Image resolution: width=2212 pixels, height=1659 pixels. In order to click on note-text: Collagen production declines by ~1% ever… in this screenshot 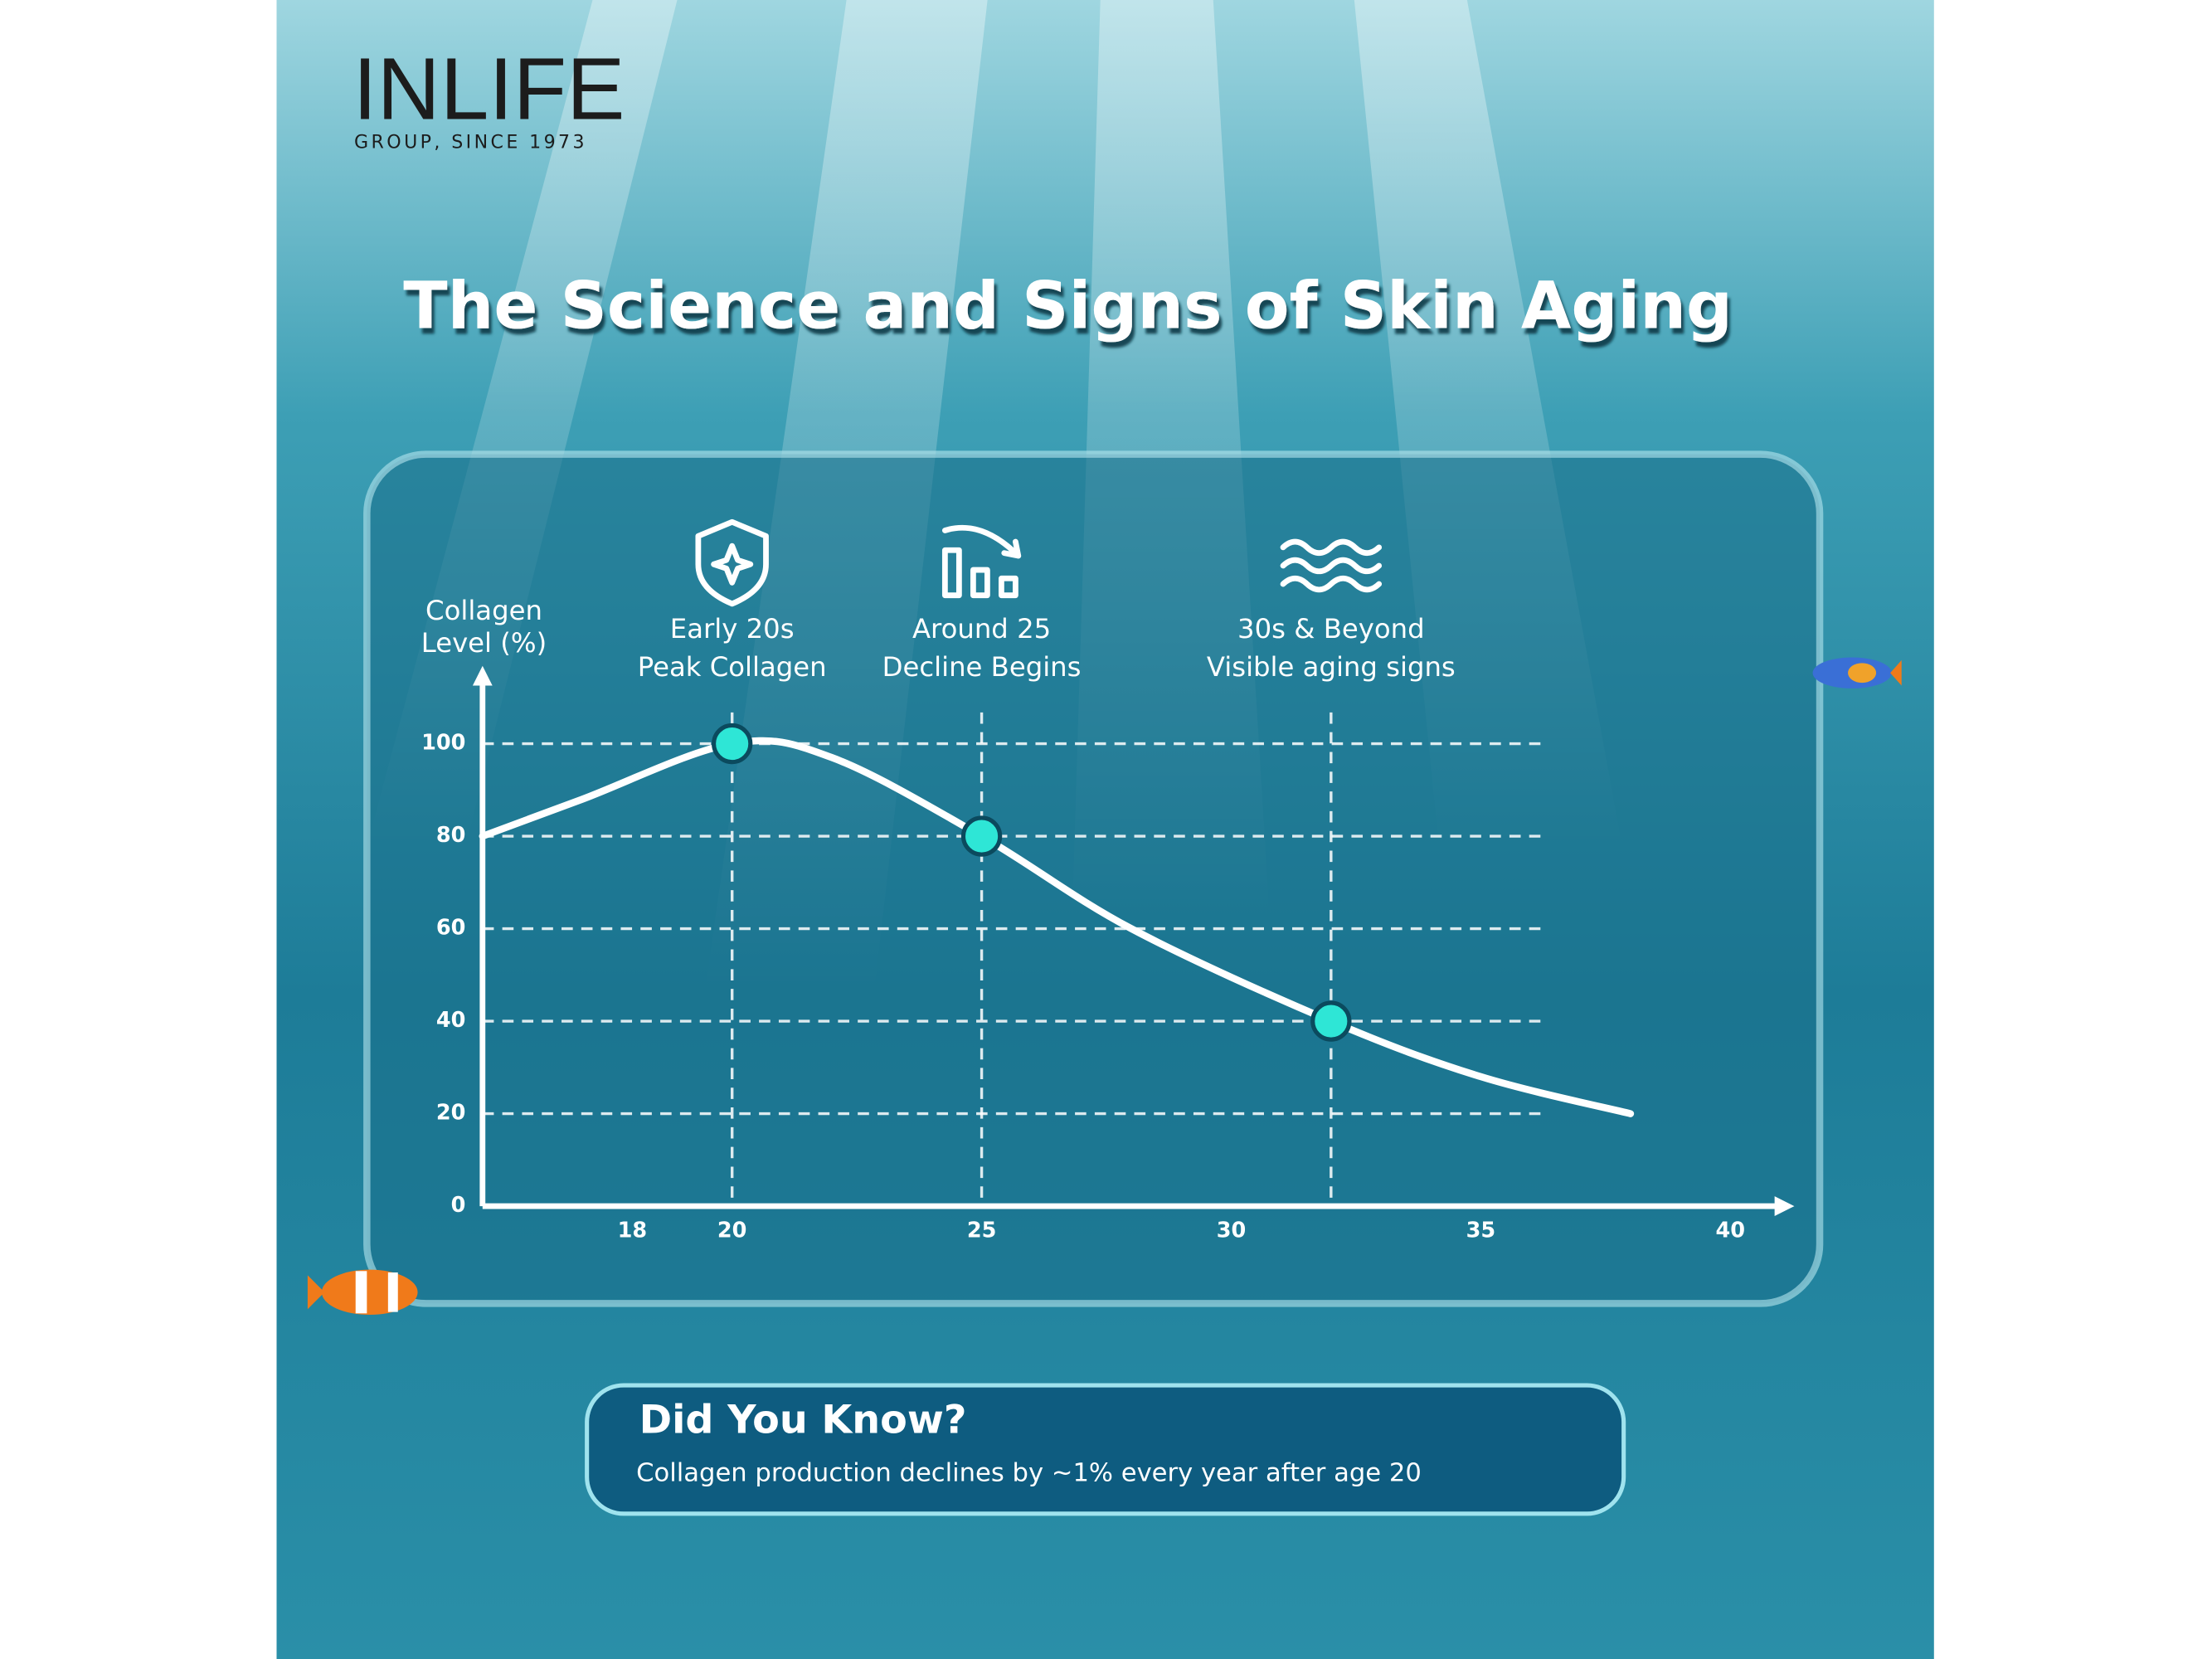, I will do `click(1029, 1473)`.